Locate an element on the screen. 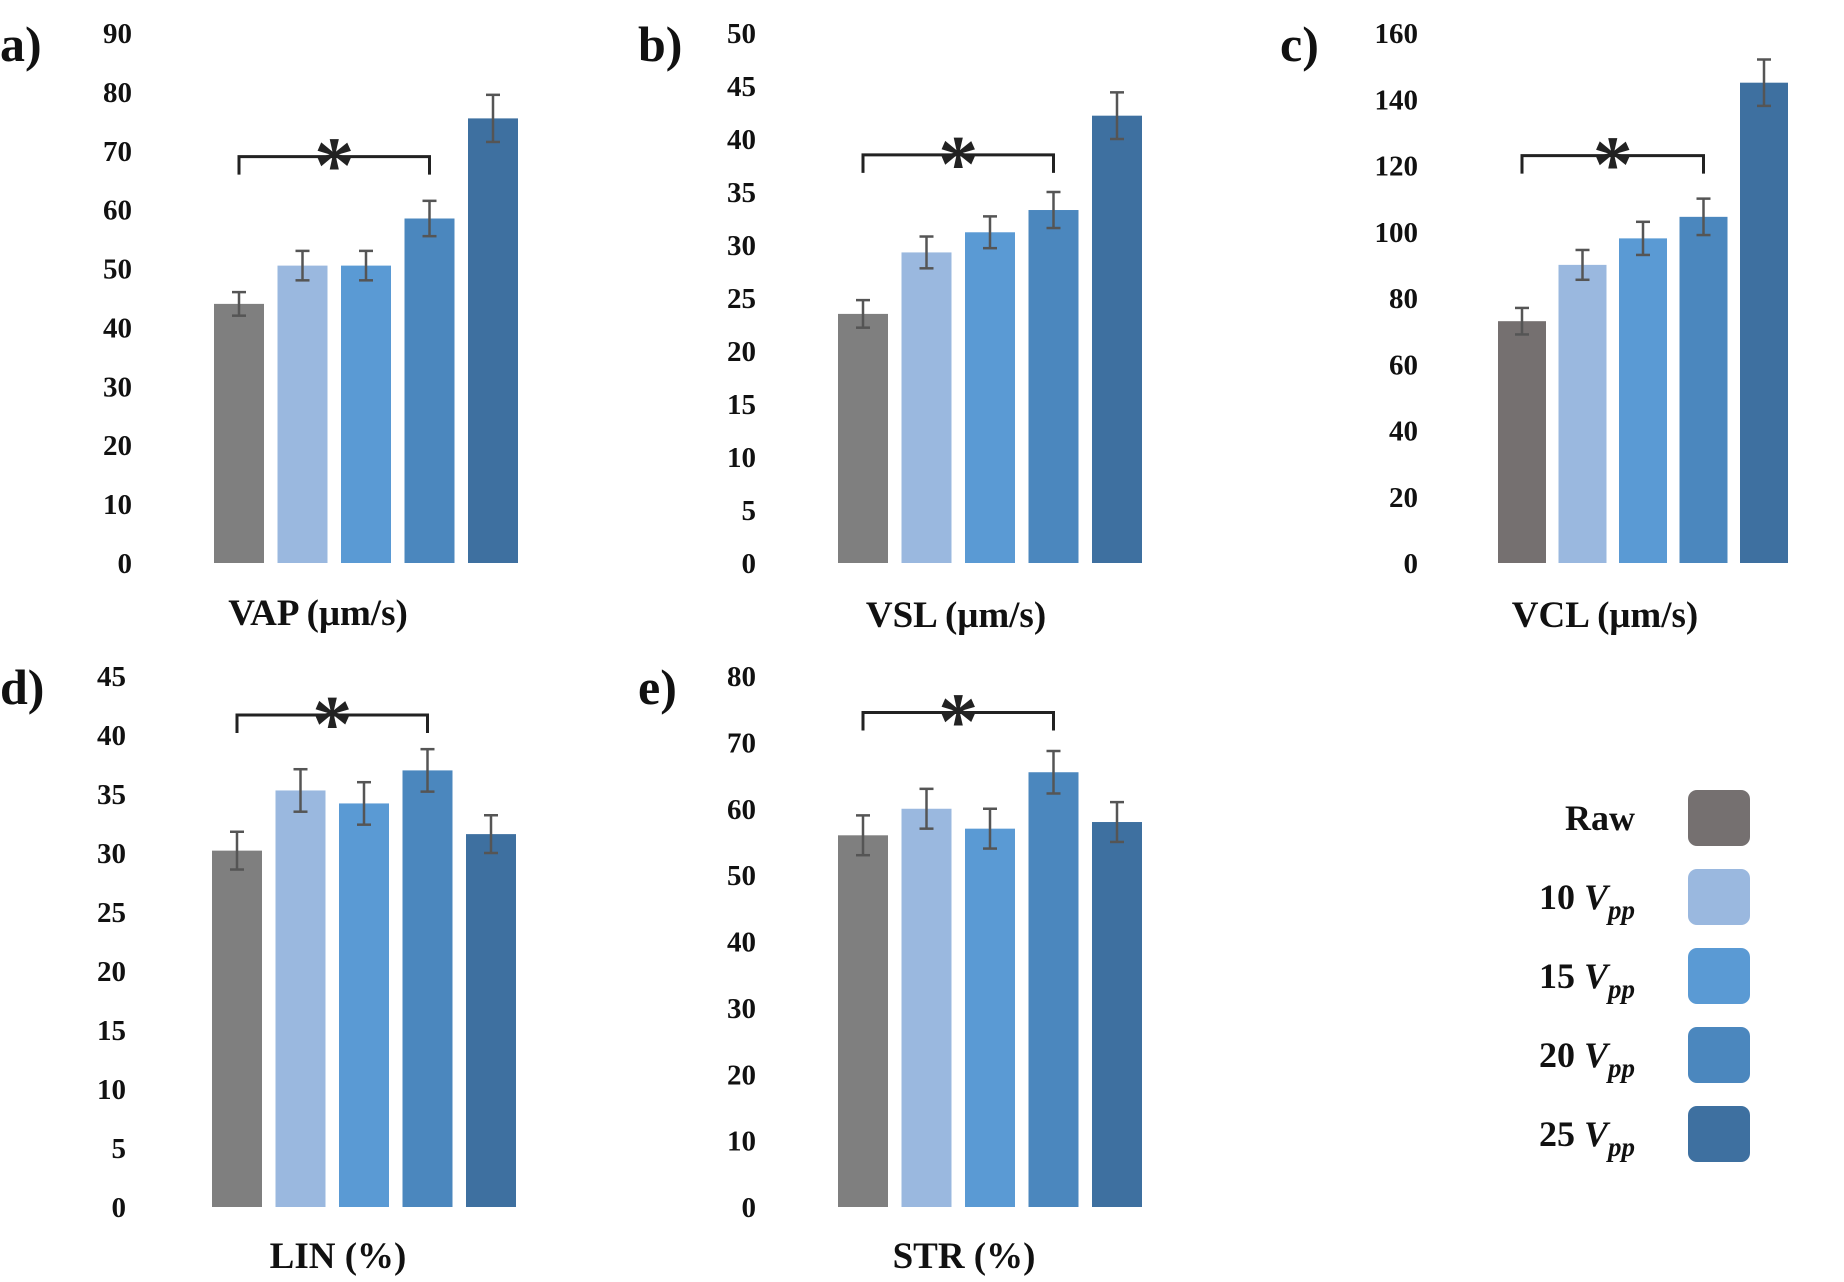  x-axis-label: STR (%) is located at coordinates (964, 1256).